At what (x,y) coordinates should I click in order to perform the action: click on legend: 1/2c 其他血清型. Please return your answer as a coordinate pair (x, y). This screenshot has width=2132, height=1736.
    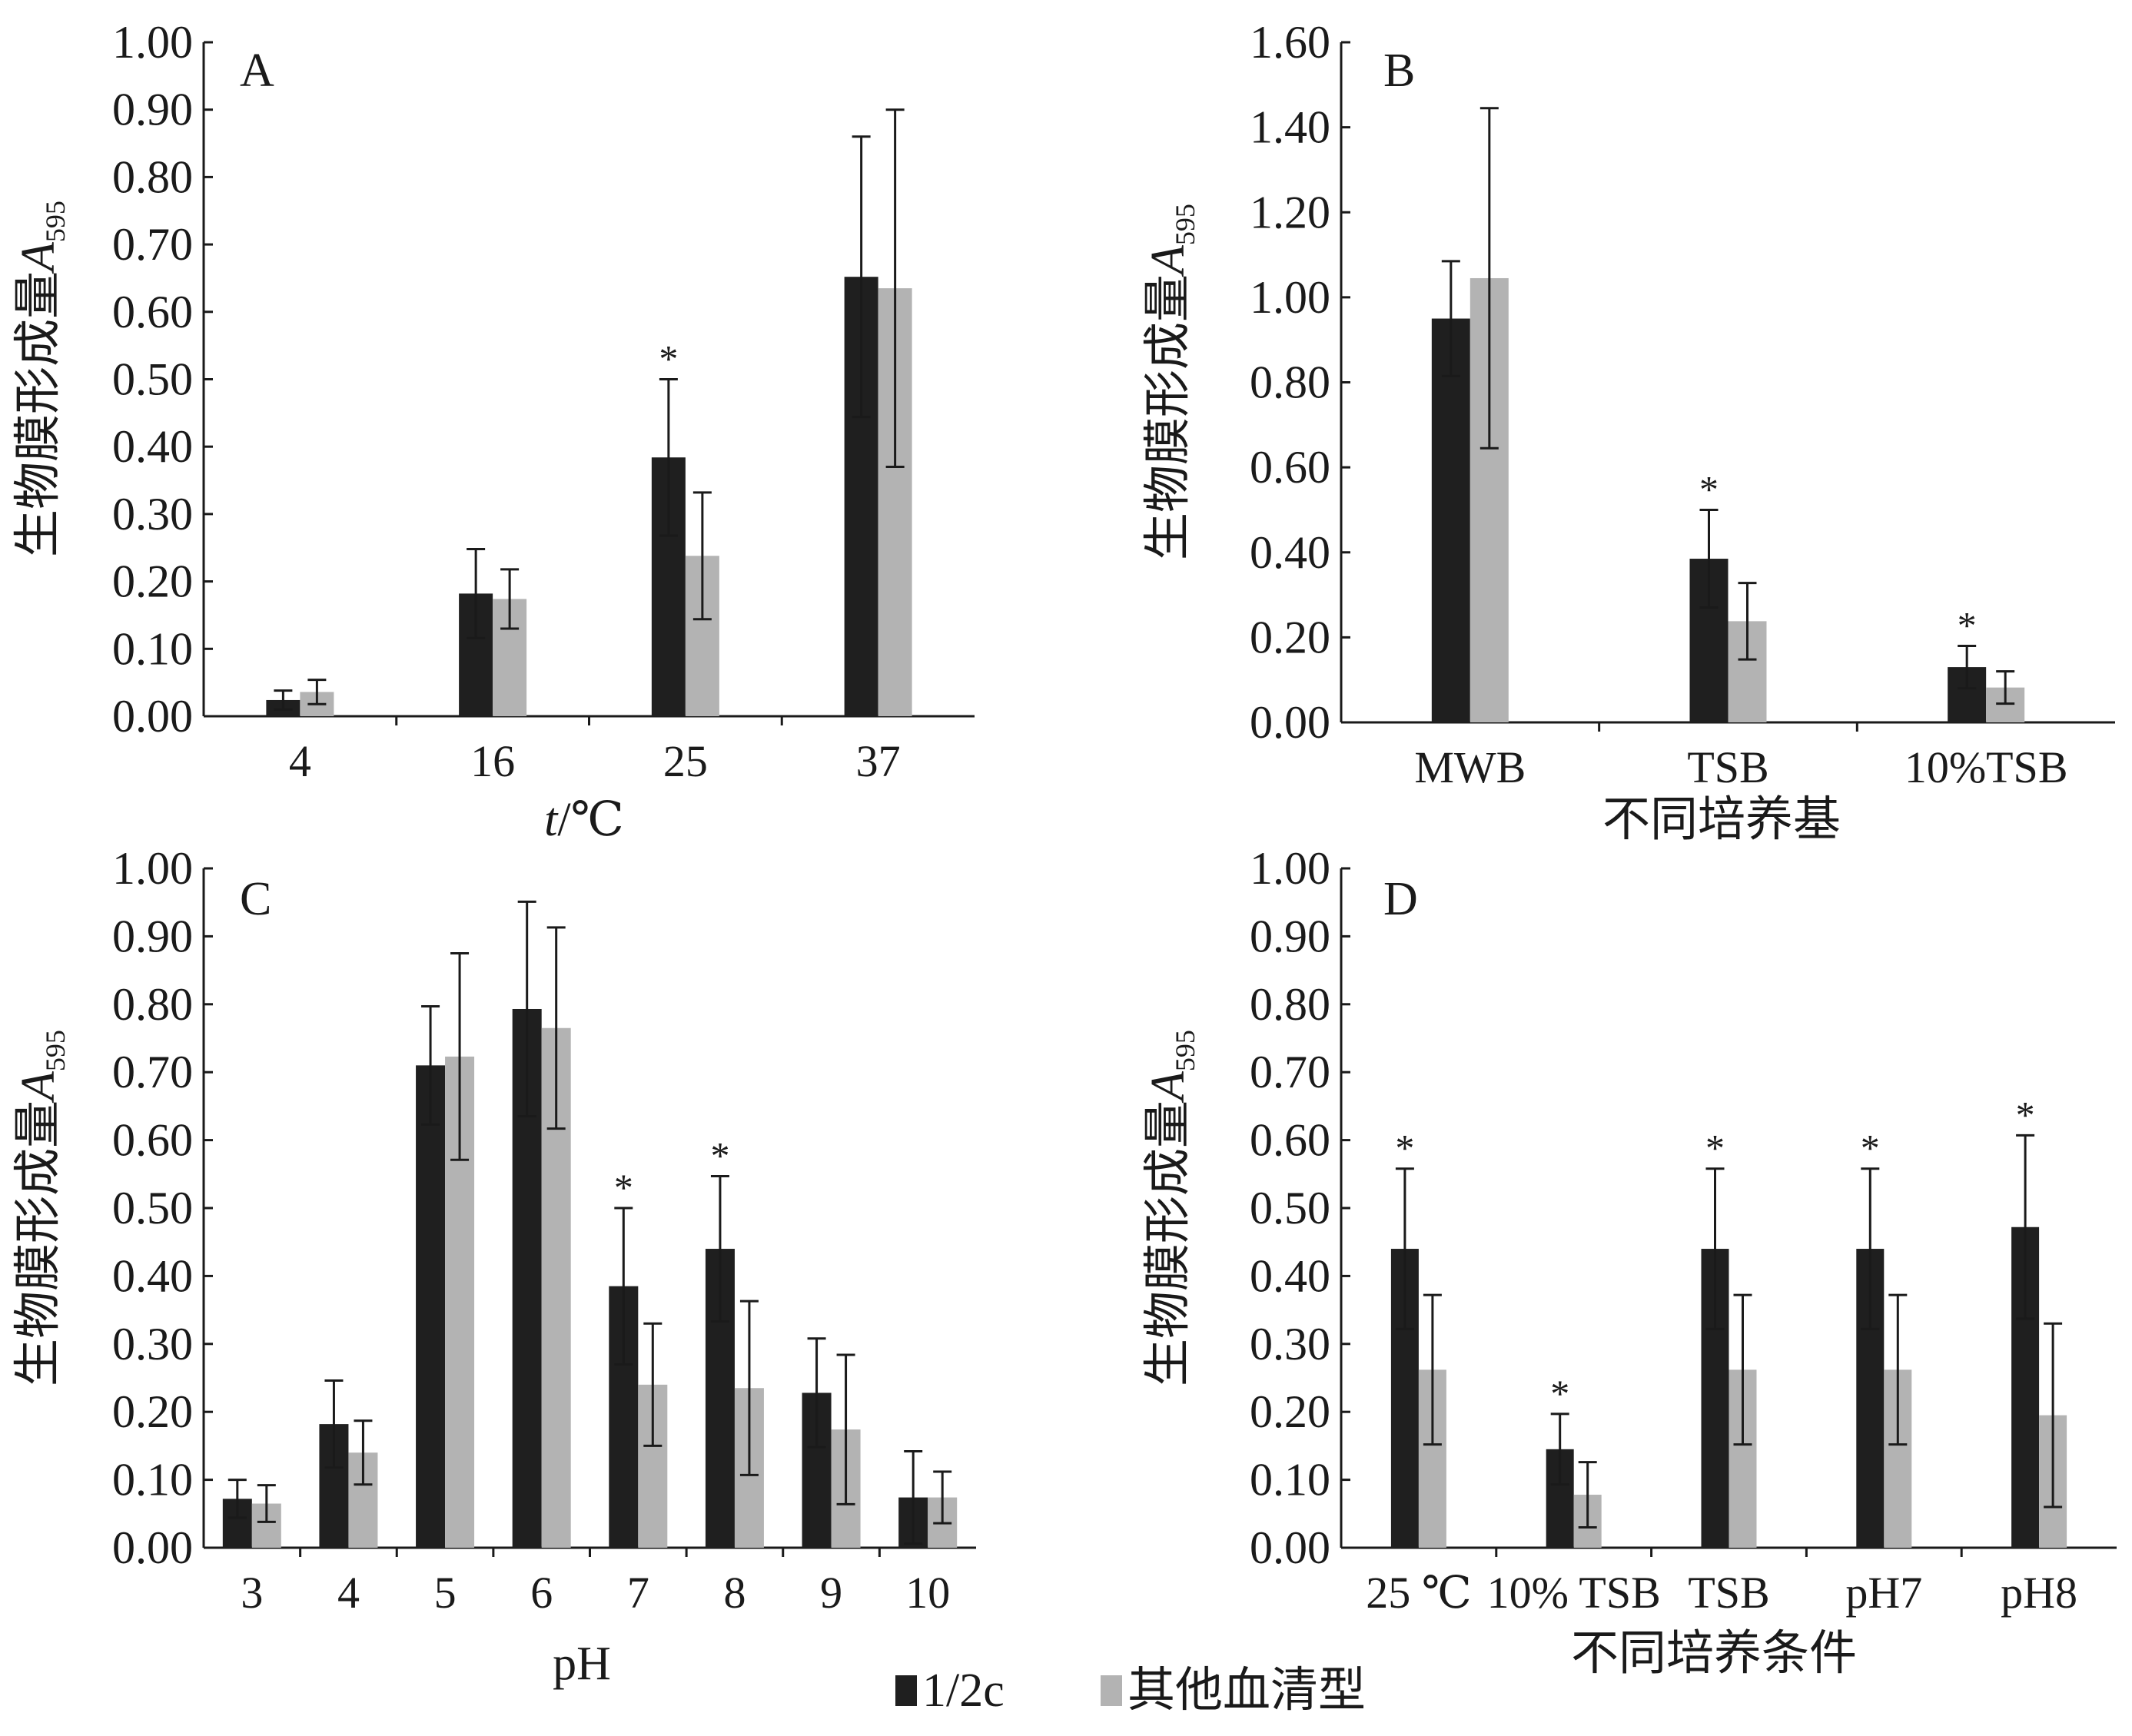
    Looking at the image, I should click on (1130, 1691).